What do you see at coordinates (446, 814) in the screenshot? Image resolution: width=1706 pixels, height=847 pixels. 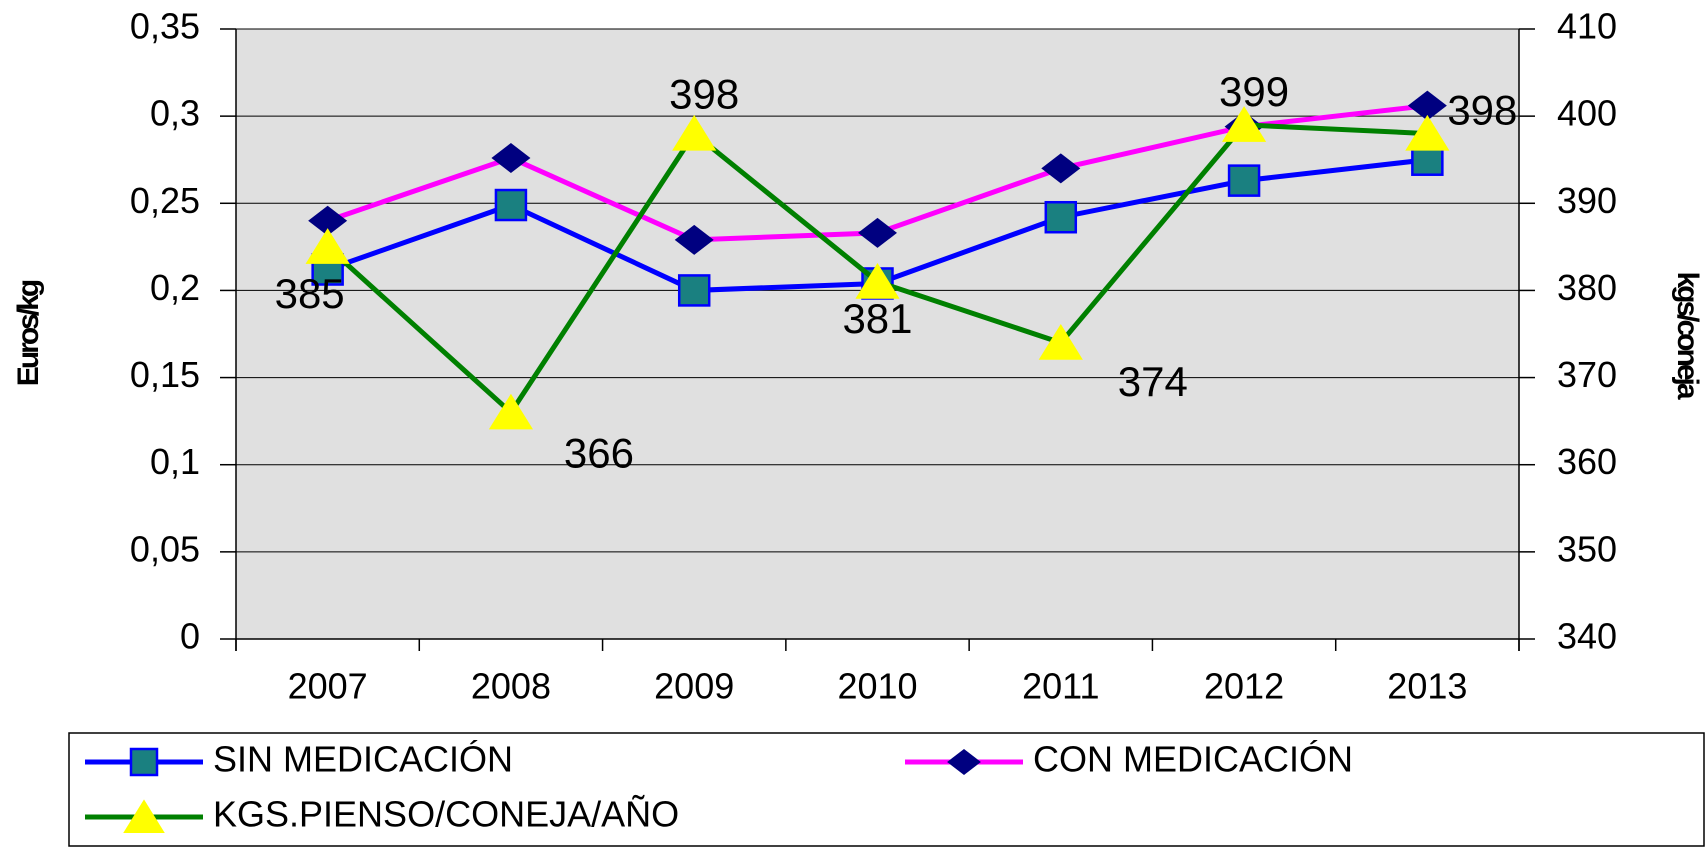 I see `legend-label: KGS.PIENSO/CONEJA/AÑO` at bounding box center [446, 814].